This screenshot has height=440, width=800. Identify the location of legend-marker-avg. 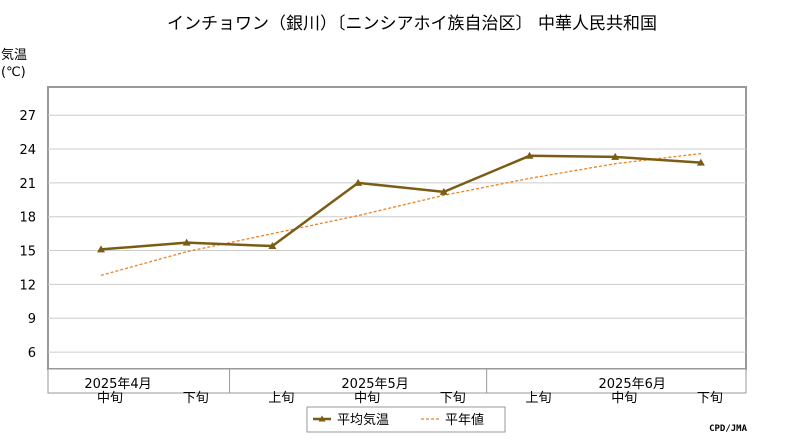
(322, 418).